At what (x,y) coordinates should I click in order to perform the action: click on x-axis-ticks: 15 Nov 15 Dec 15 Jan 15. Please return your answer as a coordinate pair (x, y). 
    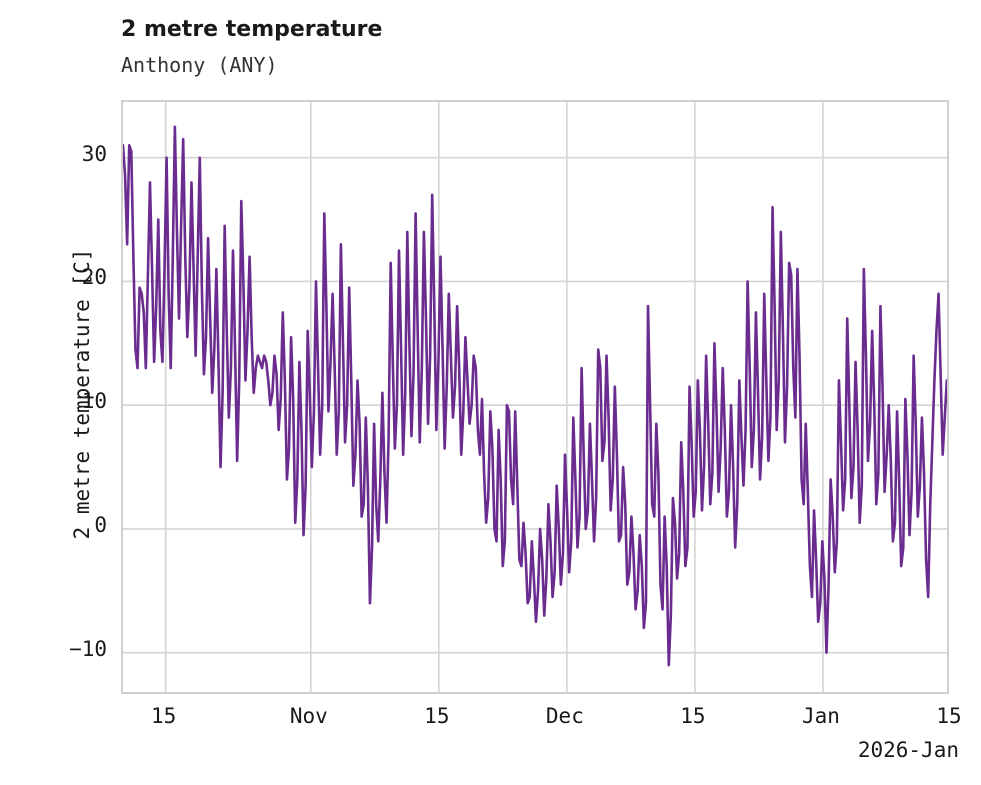
    Looking at the image, I should click on (541, 721).